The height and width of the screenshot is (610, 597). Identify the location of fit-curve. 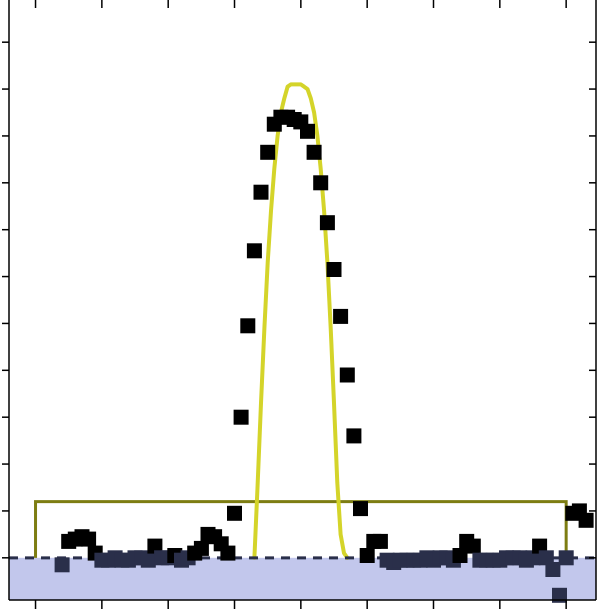
(301, 321).